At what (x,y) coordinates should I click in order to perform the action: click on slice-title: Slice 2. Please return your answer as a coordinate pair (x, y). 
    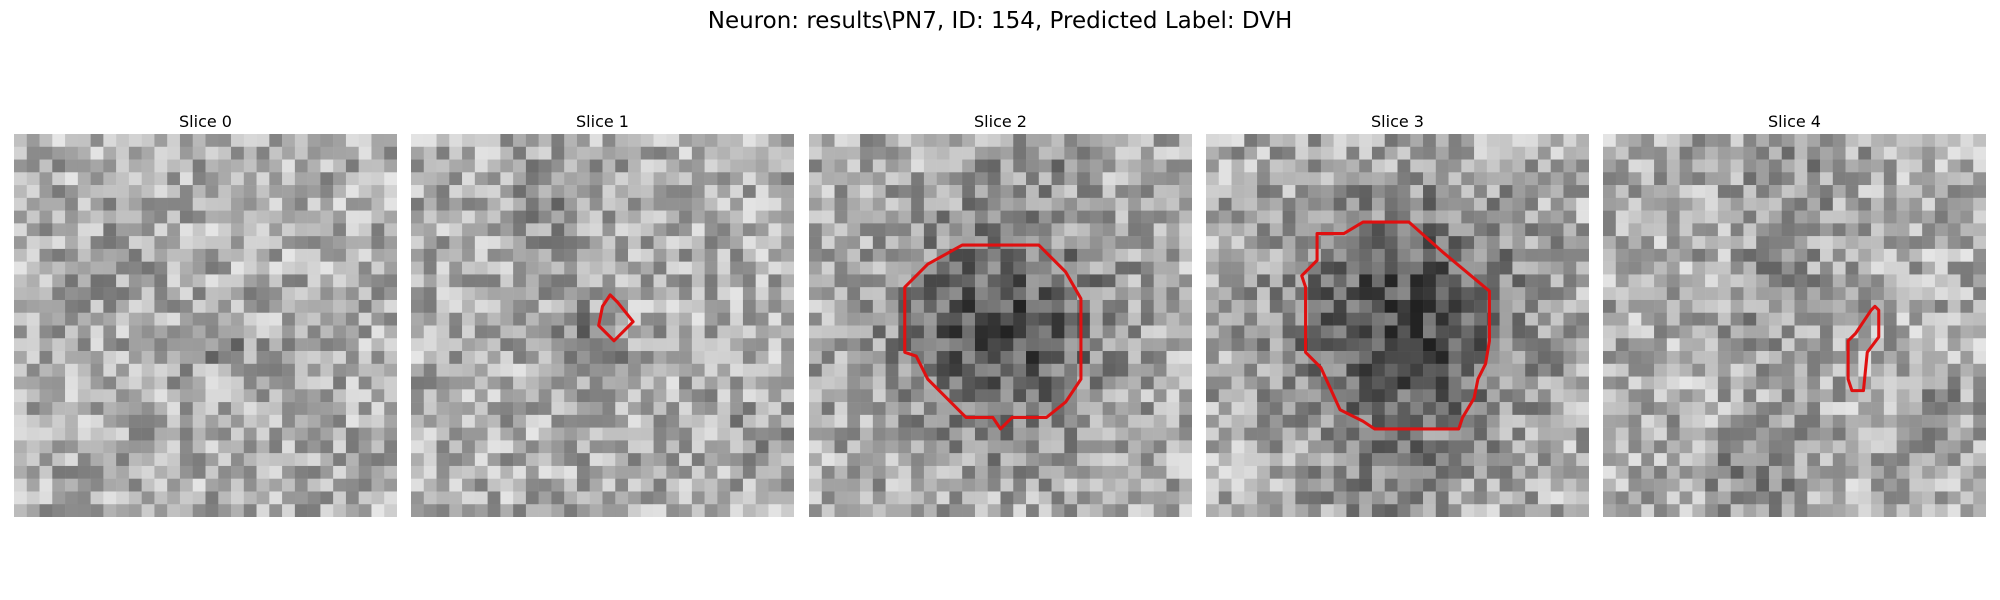
    Looking at the image, I should click on (1000, 121).